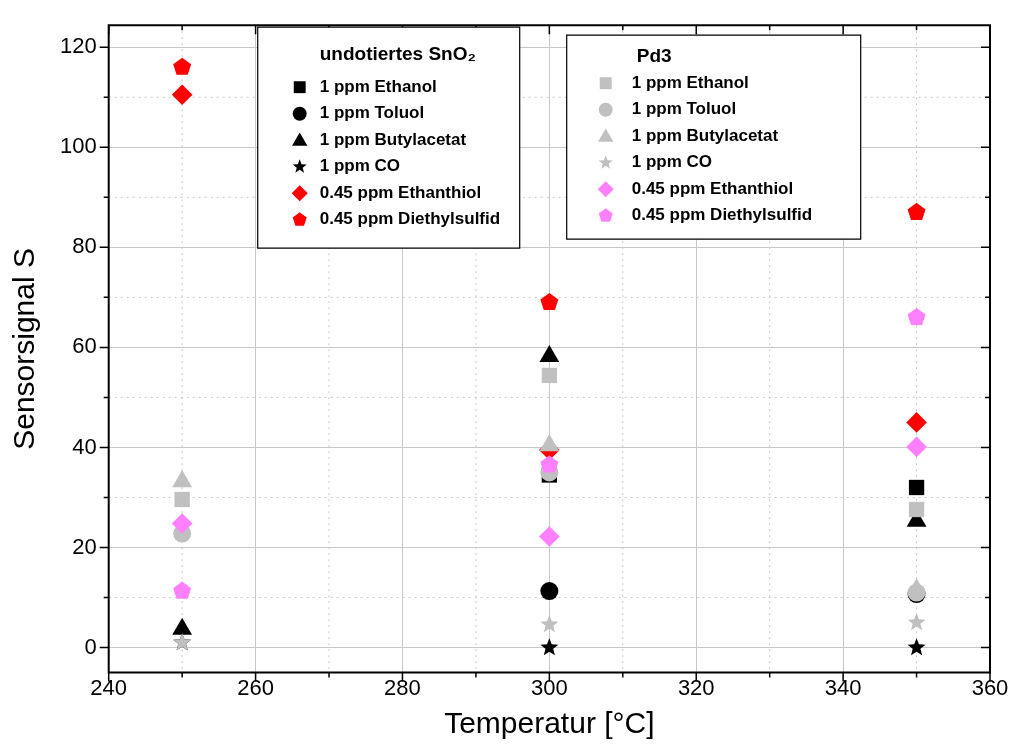  What do you see at coordinates (549, 687) in the screenshot?
I see `x-tick-label: 300` at bounding box center [549, 687].